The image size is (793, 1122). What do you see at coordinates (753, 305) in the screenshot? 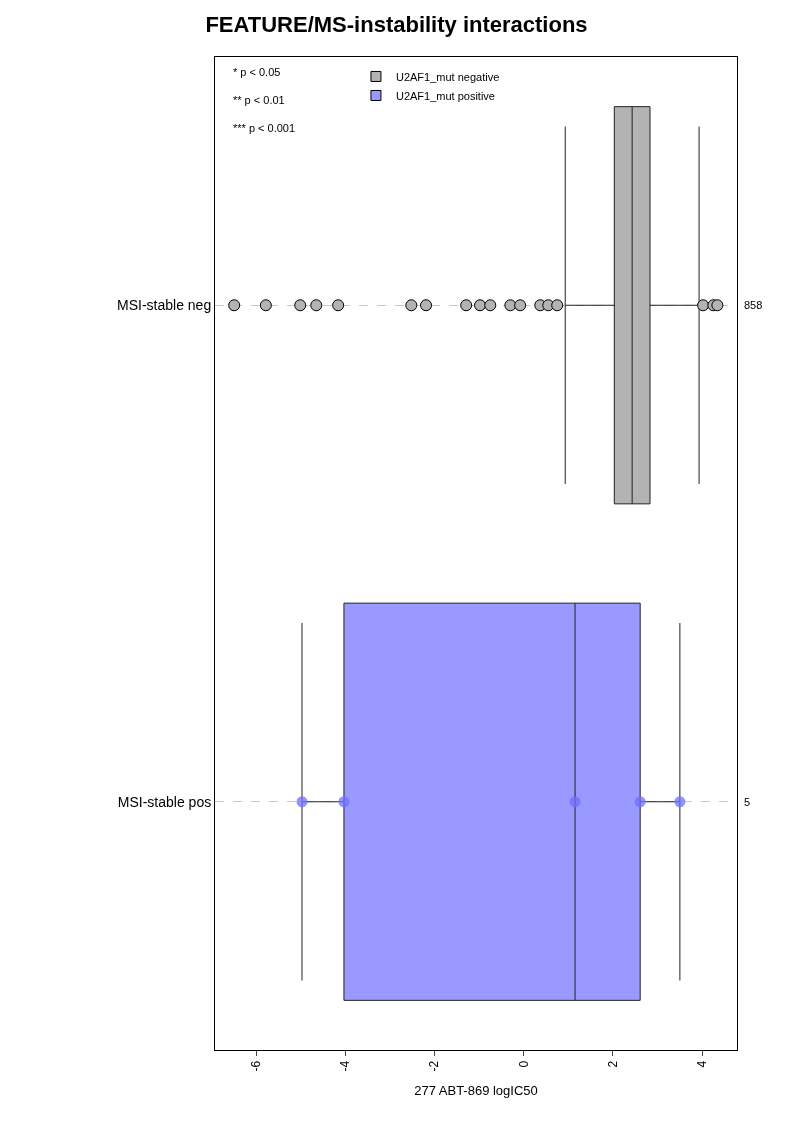
I see `text: 858` at bounding box center [753, 305].